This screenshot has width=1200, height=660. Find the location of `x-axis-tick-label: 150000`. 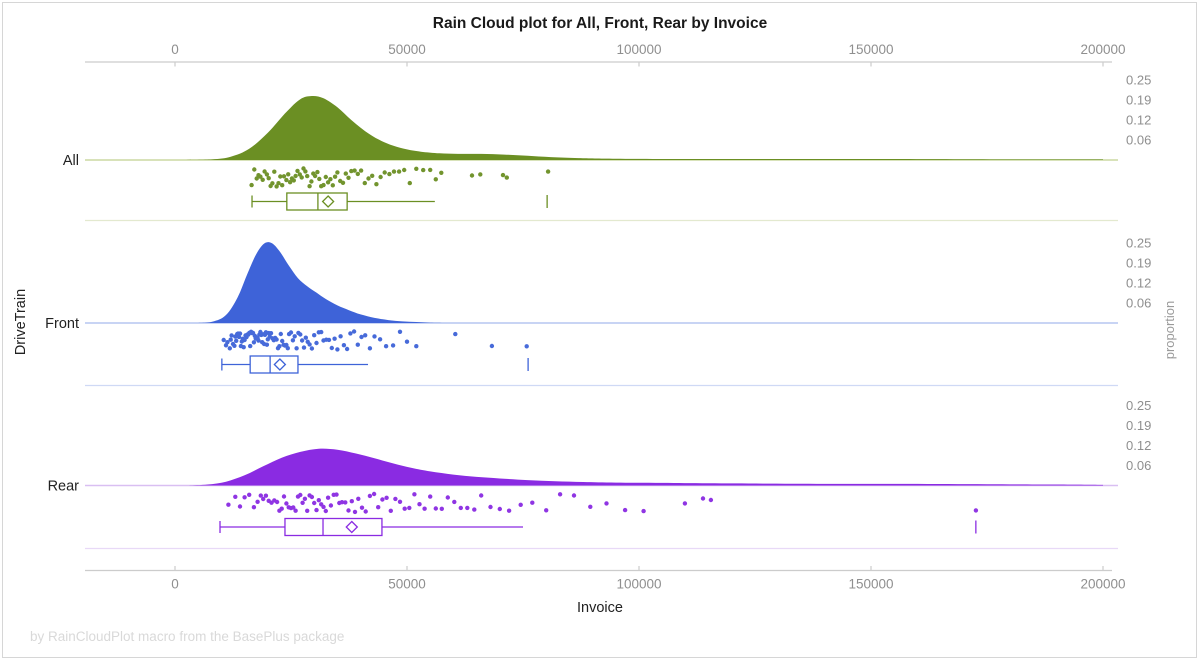

x-axis-tick-label: 150000 is located at coordinates (870, 584).